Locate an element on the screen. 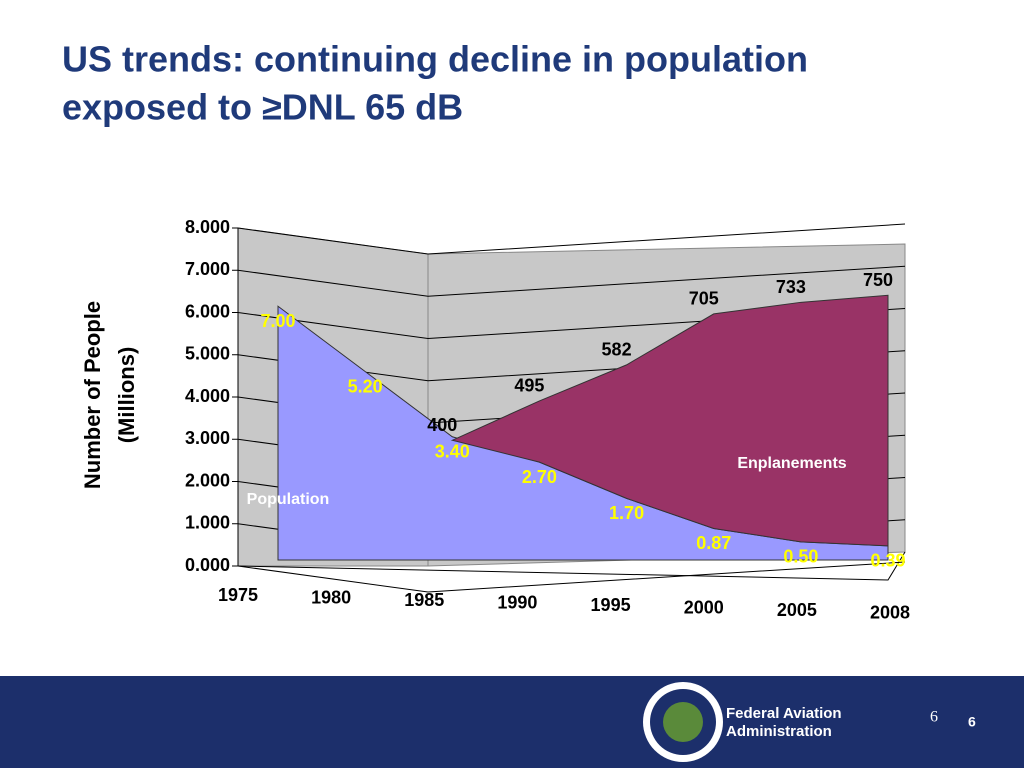 The width and height of the screenshot is (1024, 768). footer-org: Administration is located at coordinates (779, 731).